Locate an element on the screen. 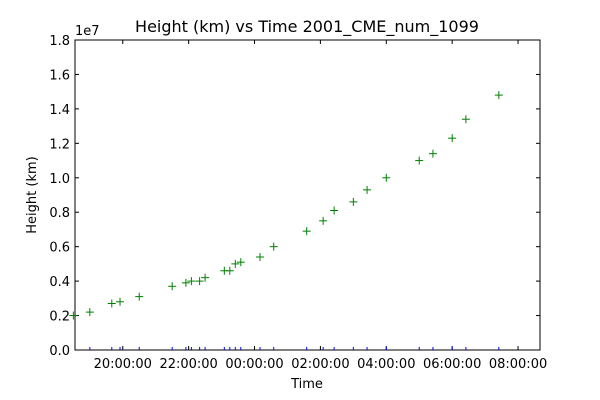 This screenshot has width=600, height=400. y-tick-label: 1.8 is located at coordinates (59, 41).